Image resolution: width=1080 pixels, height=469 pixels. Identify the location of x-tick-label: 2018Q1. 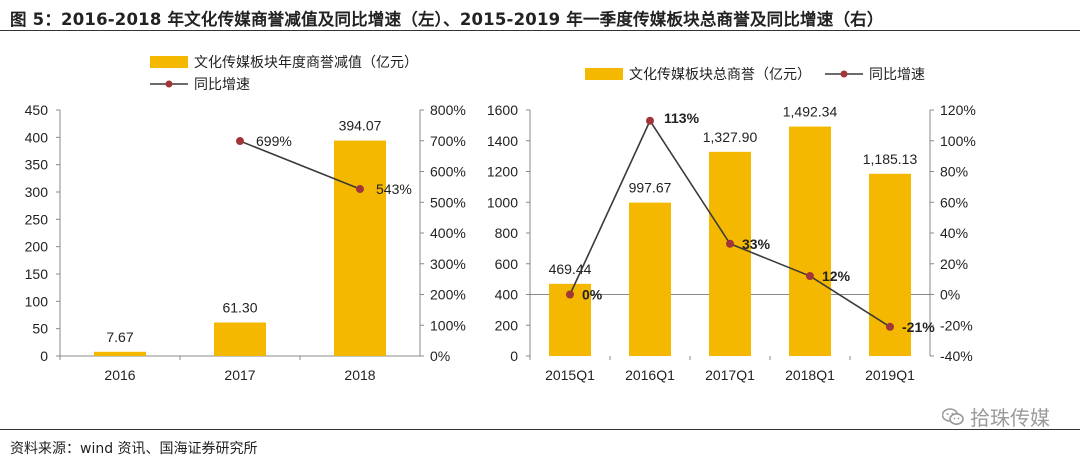
(810, 375).